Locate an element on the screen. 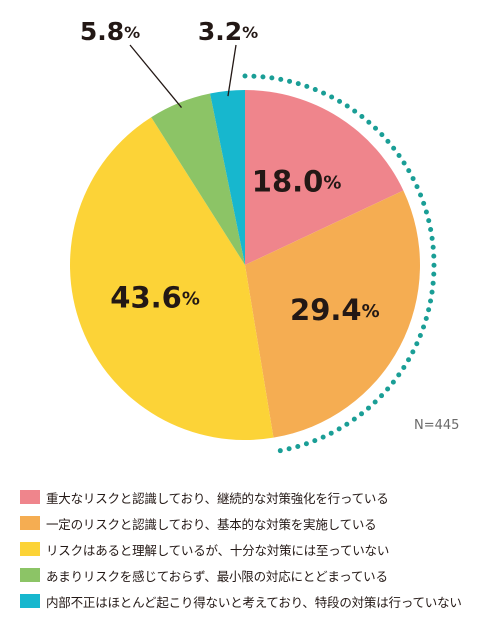 Image resolution: width=500 pixels, height=636 pixels. legend-item: 内部不正はほとんど起こり得ないと考えており、特段の対策は行っていない is located at coordinates (257, 601).